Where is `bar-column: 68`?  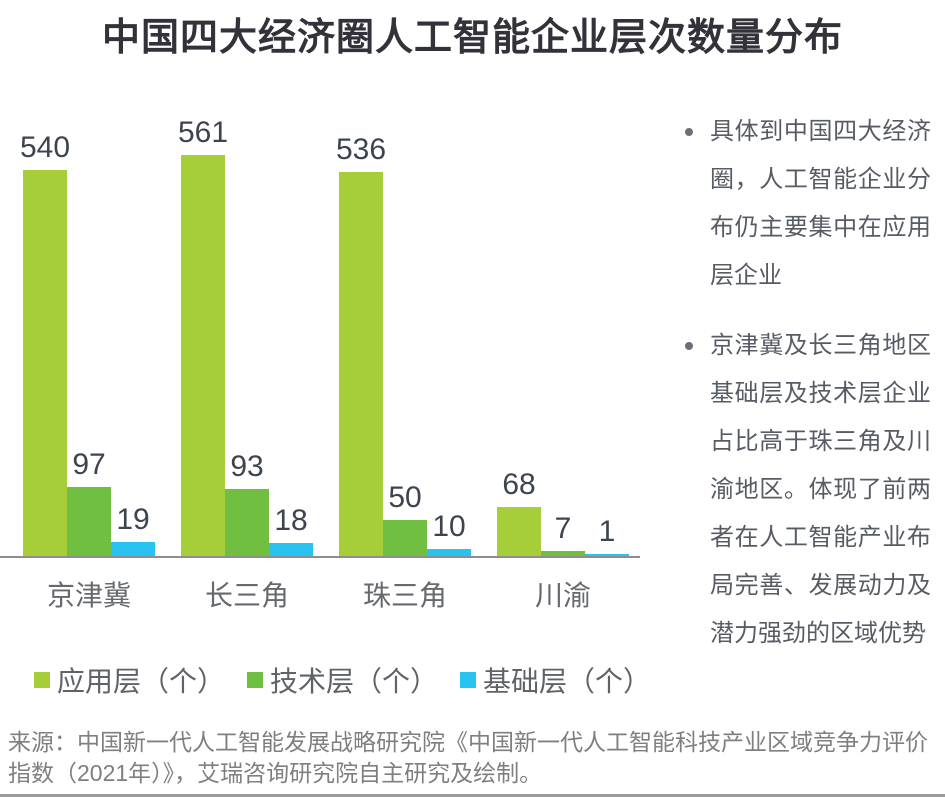
bar-column: 68 is located at coordinates (519, 512).